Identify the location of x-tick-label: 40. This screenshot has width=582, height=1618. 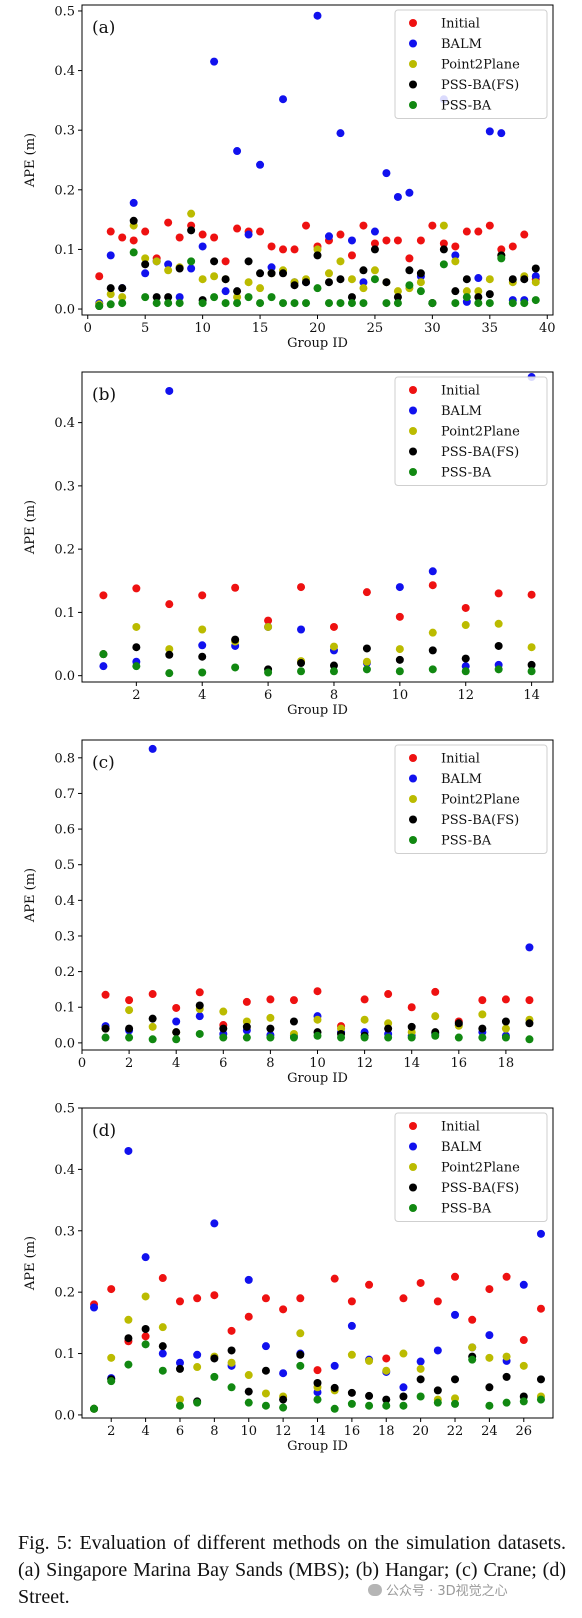
(547, 328).